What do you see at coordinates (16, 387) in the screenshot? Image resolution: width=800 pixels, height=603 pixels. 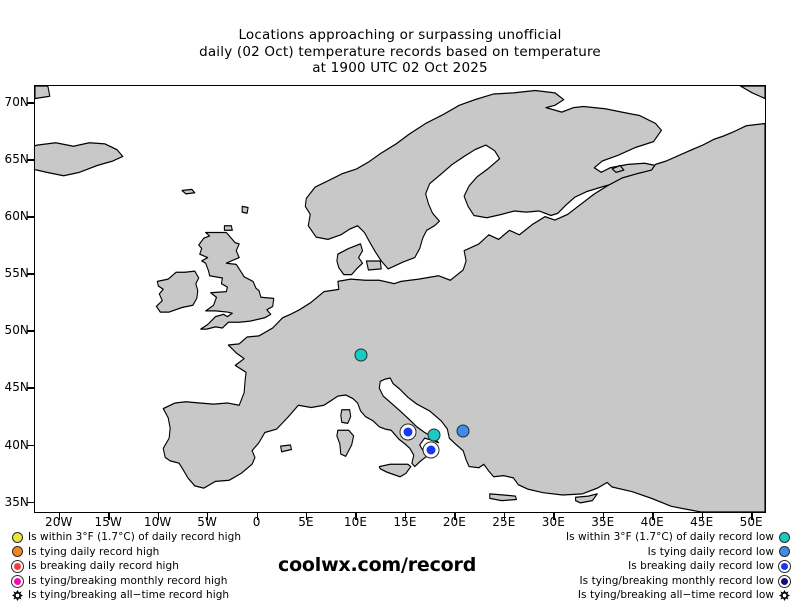 I see `y-tick-label: 45N` at bounding box center [16, 387].